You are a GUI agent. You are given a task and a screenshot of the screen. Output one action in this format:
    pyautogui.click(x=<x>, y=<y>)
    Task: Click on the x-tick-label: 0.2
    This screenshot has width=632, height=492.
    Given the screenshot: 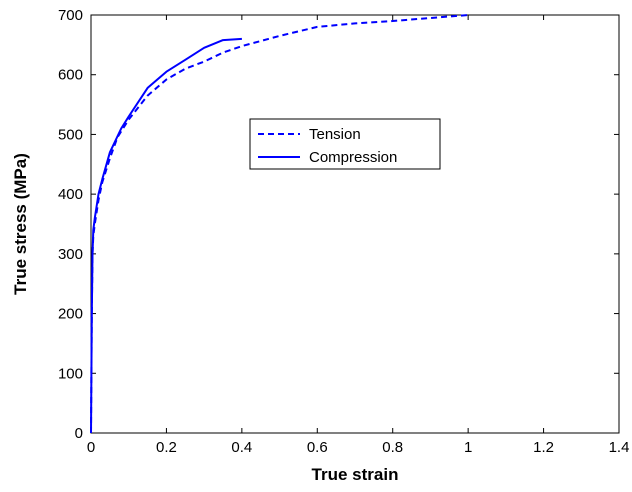 What is the action you would take?
    pyautogui.click(x=166, y=447)
    